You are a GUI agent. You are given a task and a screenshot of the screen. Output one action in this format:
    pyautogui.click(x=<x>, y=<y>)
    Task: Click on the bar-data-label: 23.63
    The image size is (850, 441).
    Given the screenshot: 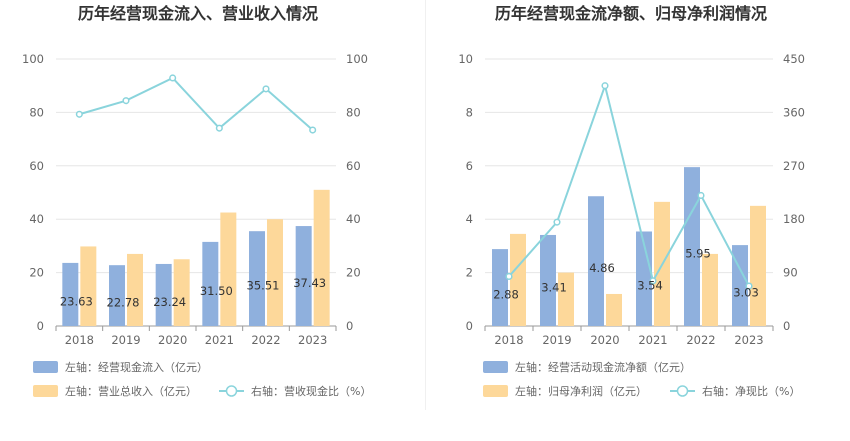 What is the action you would take?
    pyautogui.click(x=76, y=301)
    